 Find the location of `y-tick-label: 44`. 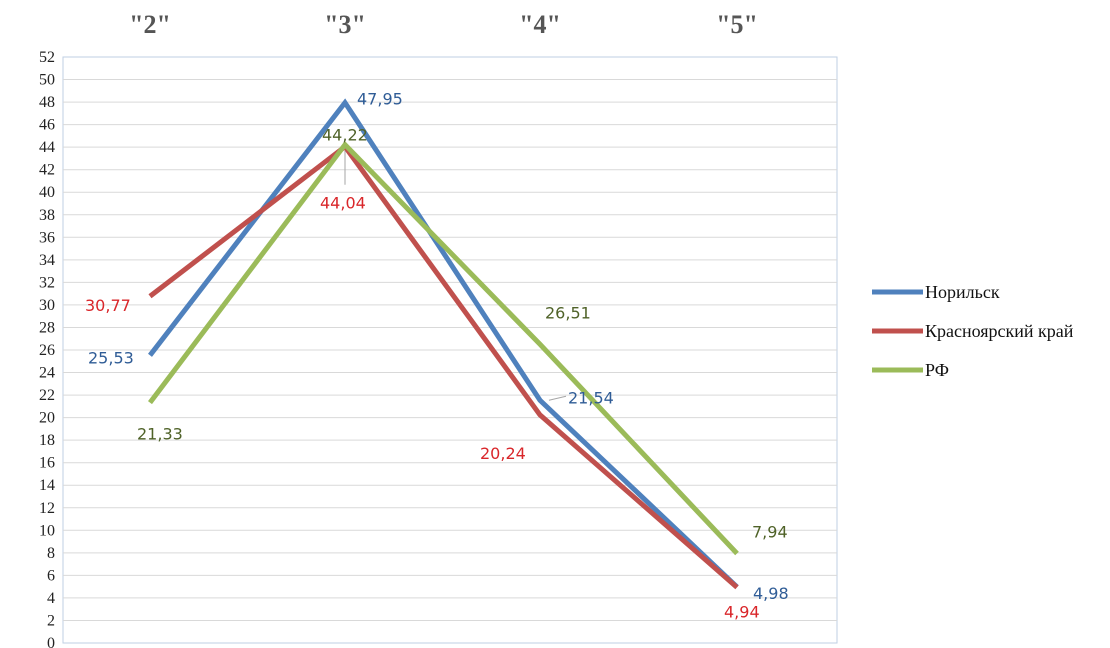

y-tick-label: 44 is located at coordinates (47, 147).